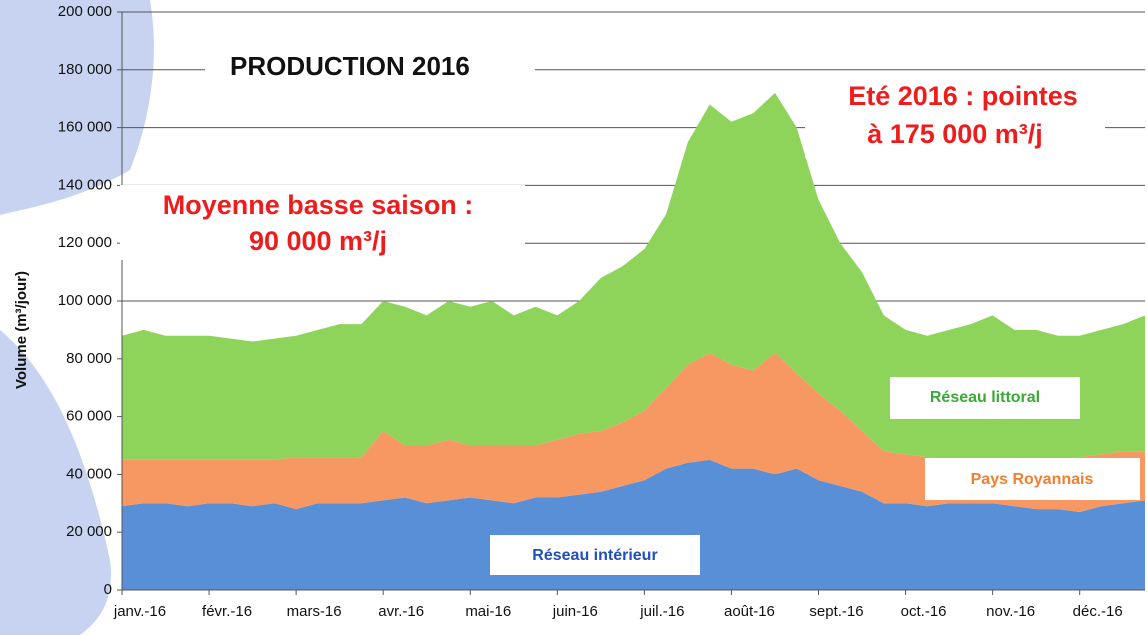 The height and width of the screenshot is (635, 1147). Describe the element at coordinates (955, 134) in the screenshot. I see `annotation: à 175 000 m³/j` at that location.